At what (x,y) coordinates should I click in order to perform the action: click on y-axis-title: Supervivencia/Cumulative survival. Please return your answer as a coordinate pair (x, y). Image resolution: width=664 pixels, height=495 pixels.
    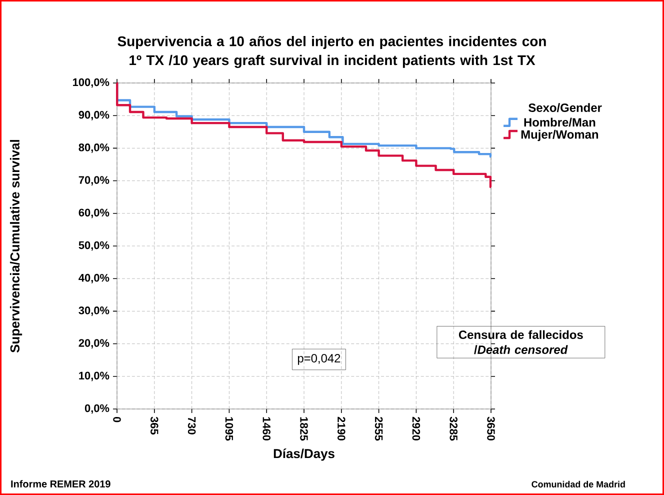
    Looking at the image, I should click on (16, 246).